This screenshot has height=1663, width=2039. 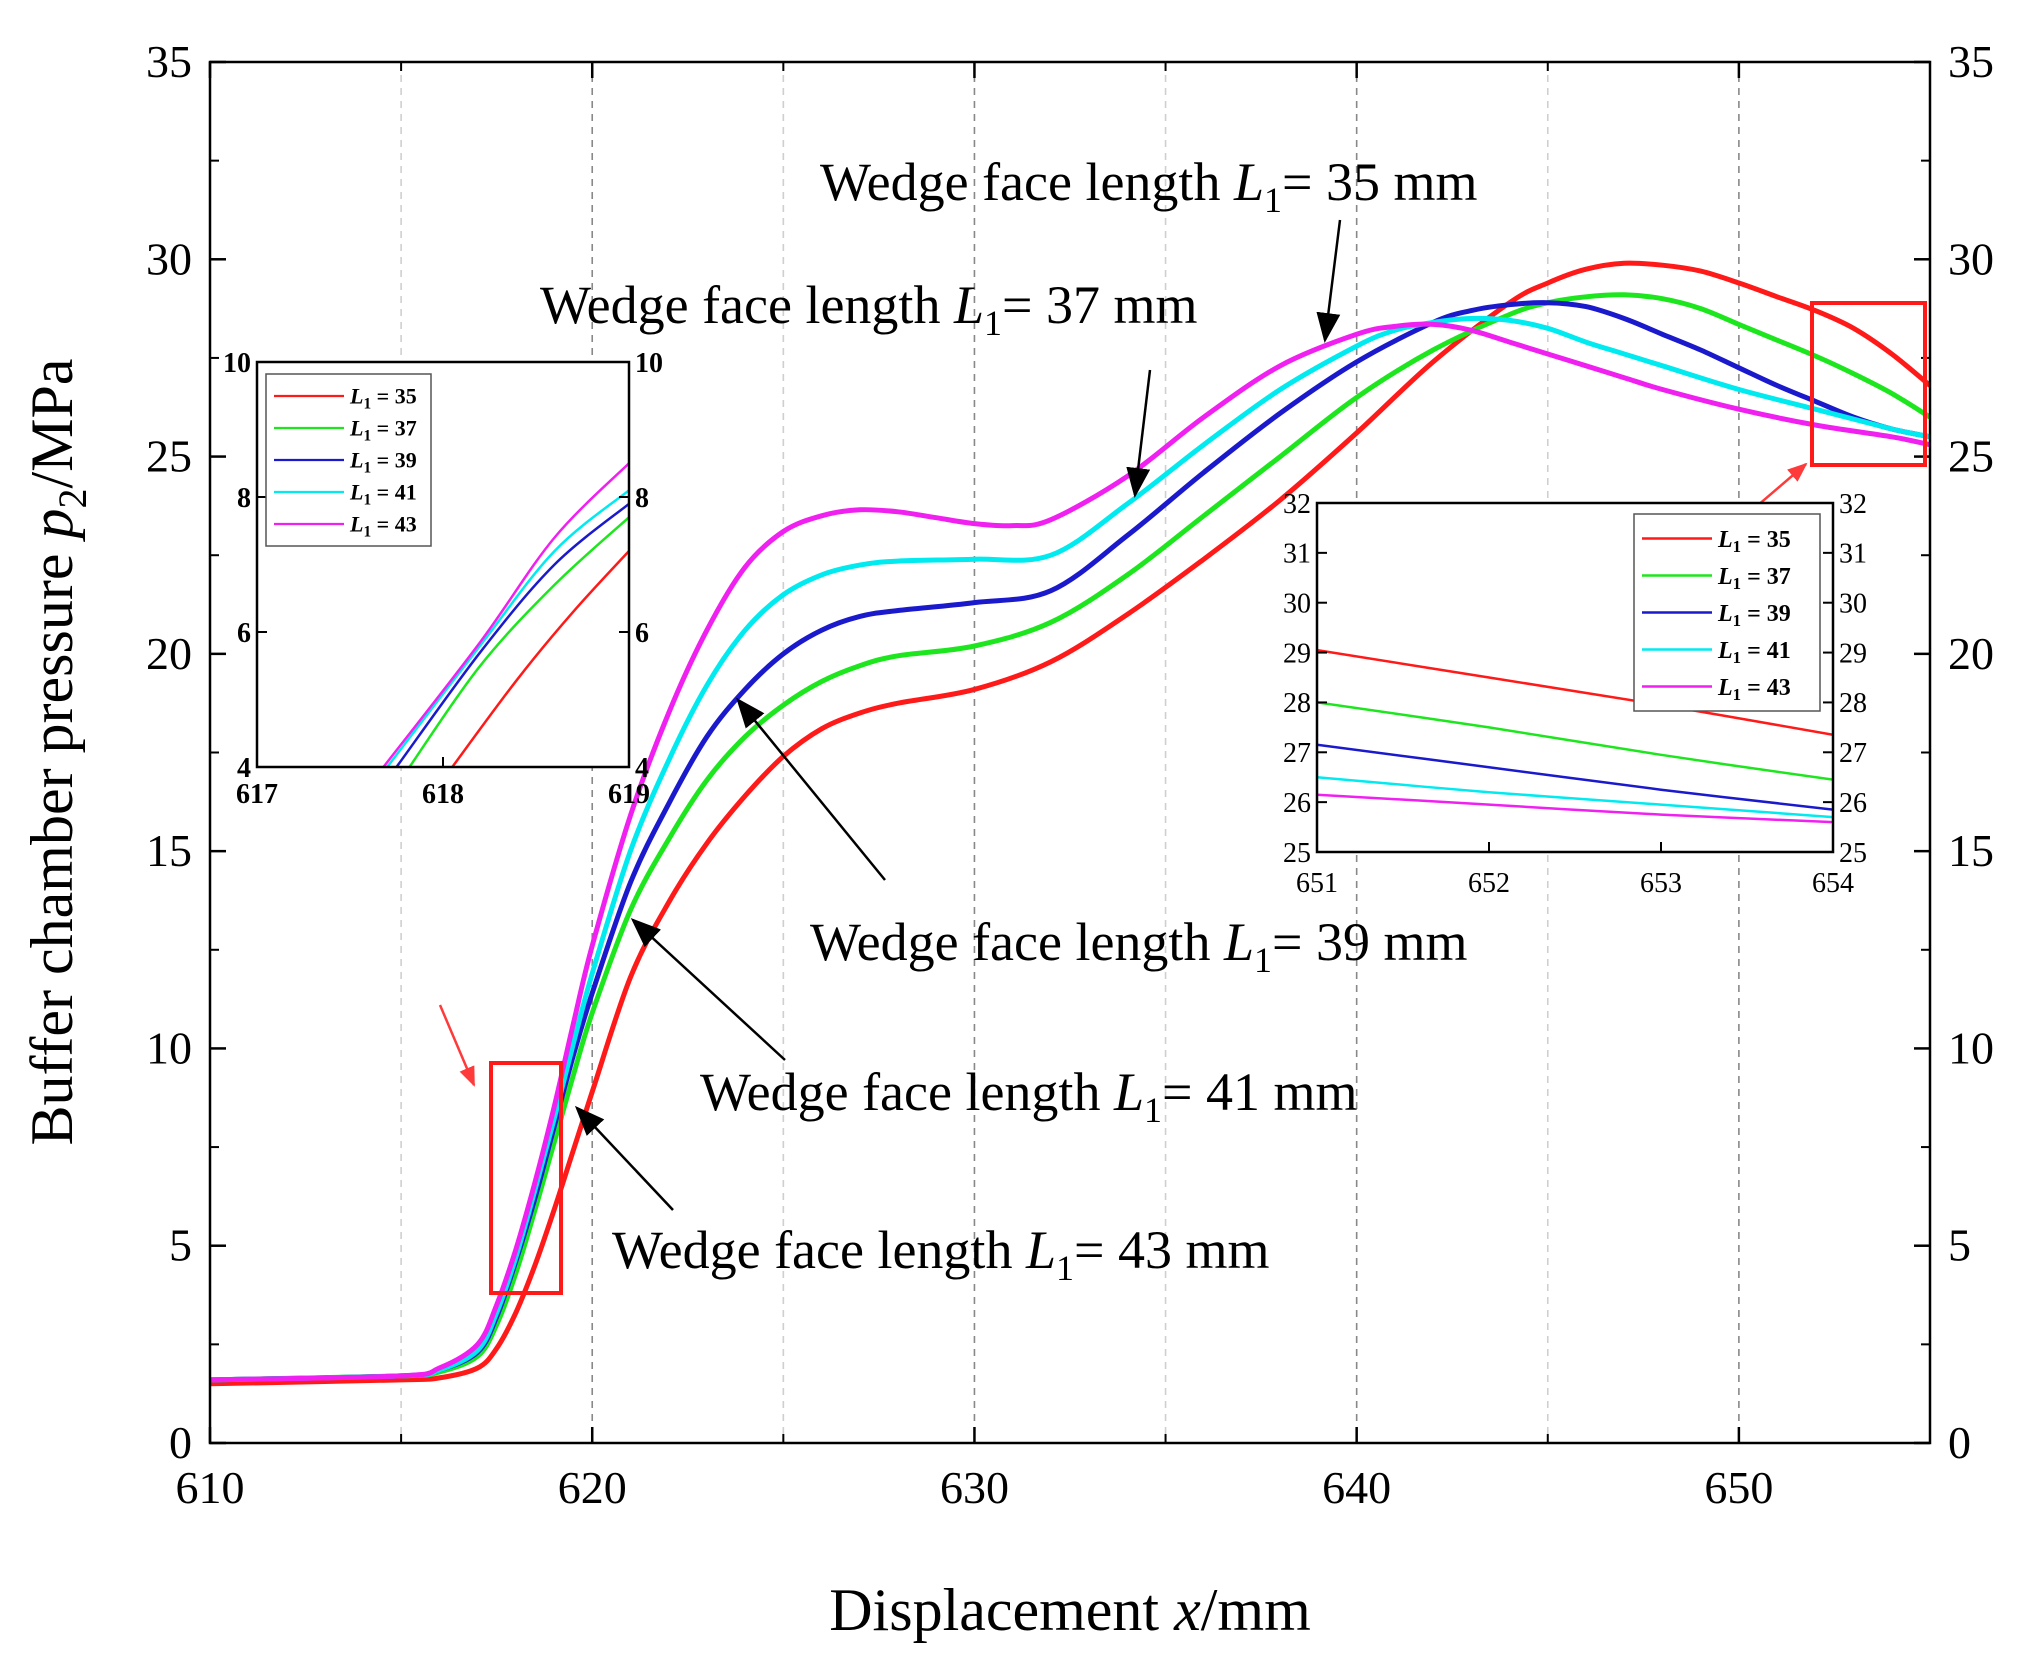 What do you see at coordinates (629, 794) in the screenshot?
I see `inset-x-tick-label: 619` at bounding box center [629, 794].